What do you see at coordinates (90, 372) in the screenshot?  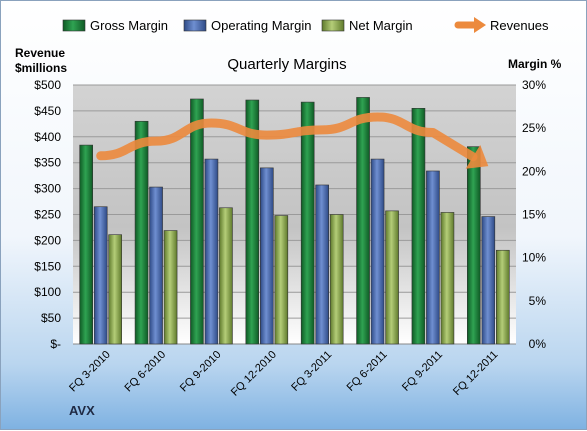 I see `x-tick-label: FQ 3-2010` at bounding box center [90, 372].